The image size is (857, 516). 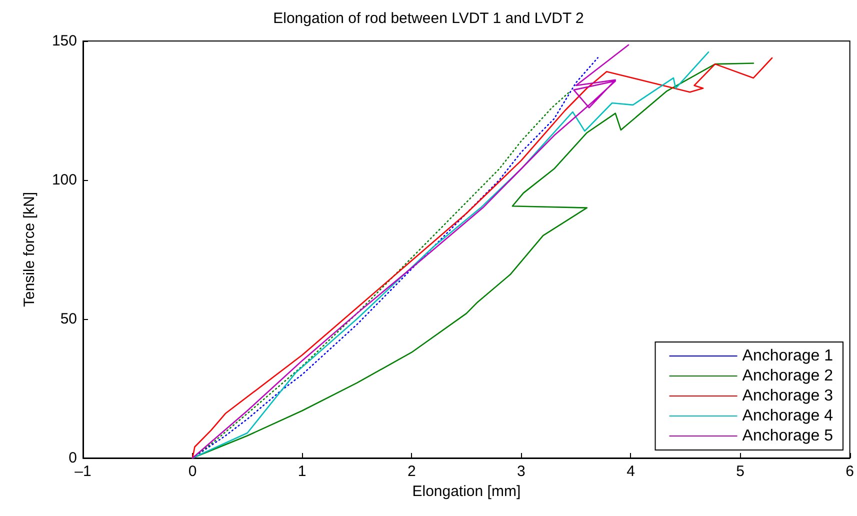 What do you see at coordinates (788, 356) in the screenshot?
I see `legend-label: Anchorage 1` at bounding box center [788, 356].